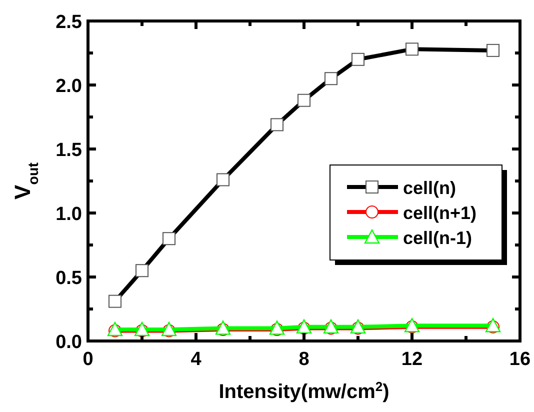 This screenshot has width=534, height=412. What do you see at coordinates (196, 359) in the screenshot?
I see `x-tick-label: 4` at bounding box center [196, 359].